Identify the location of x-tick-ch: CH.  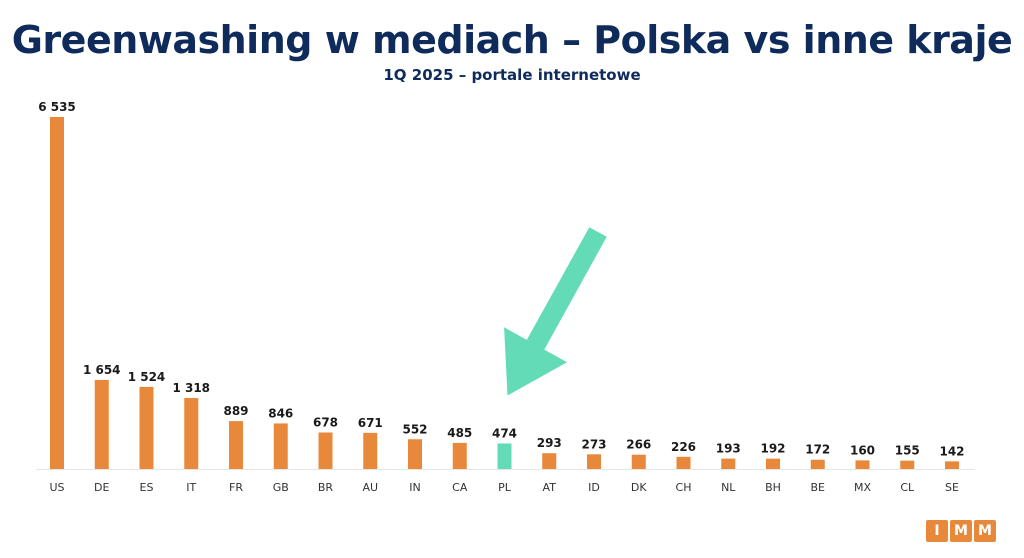
(684, 487).